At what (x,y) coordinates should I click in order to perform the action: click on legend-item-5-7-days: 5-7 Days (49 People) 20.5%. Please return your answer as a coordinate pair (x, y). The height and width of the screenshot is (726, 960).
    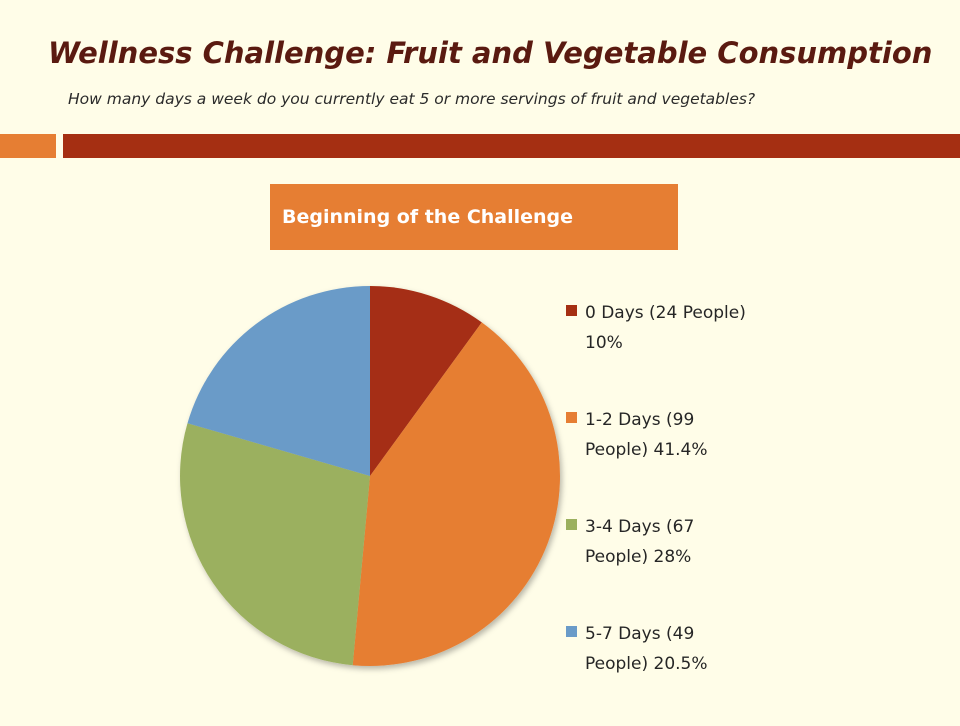
    Looking at the image, I should click on (666, 672).